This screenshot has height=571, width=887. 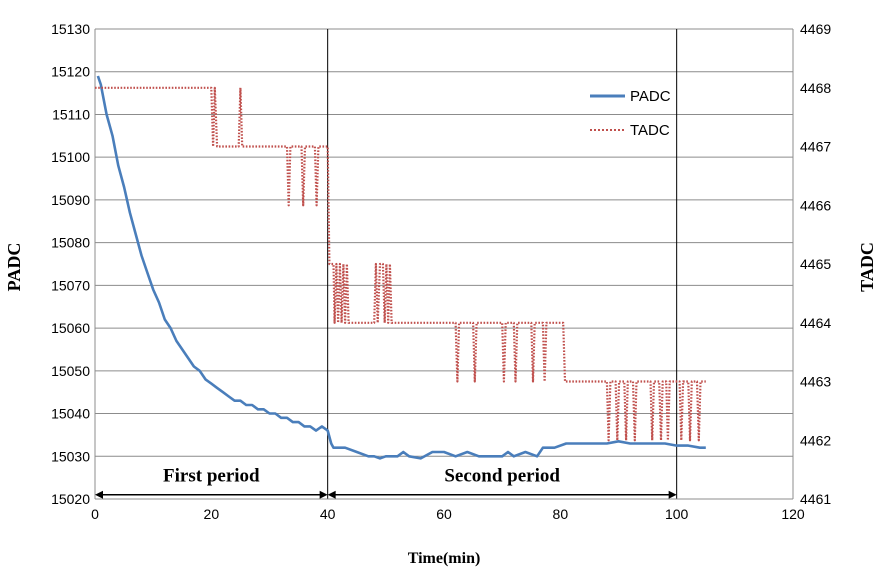 What do you see at coordinates (70, 200) in the screenshot?
I see `y-left-tick-label: 15090` at bounding box center [70, 200].